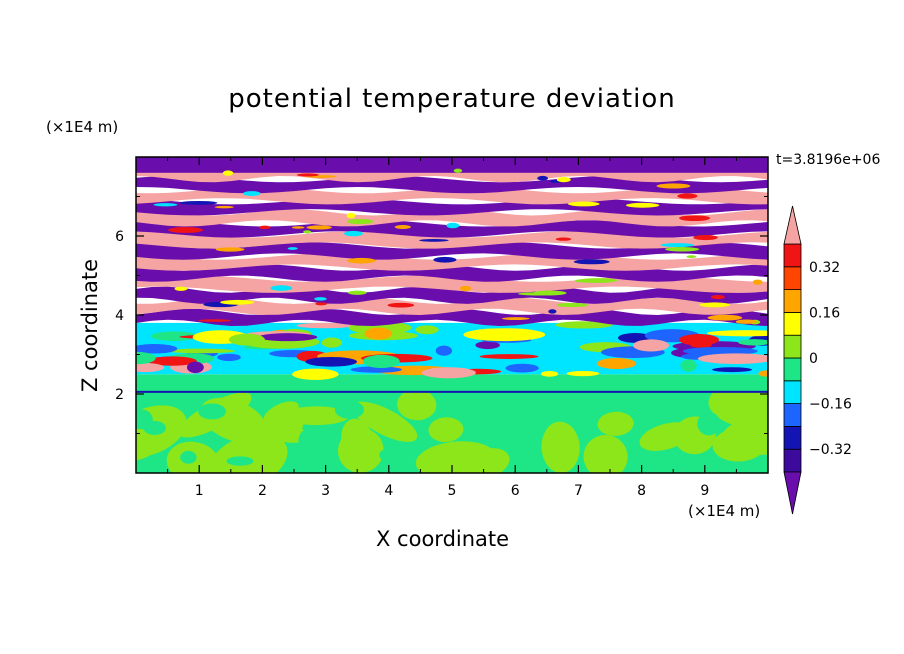  I want to click on colorbar-tick-label: −0.32, so click(830, 450).